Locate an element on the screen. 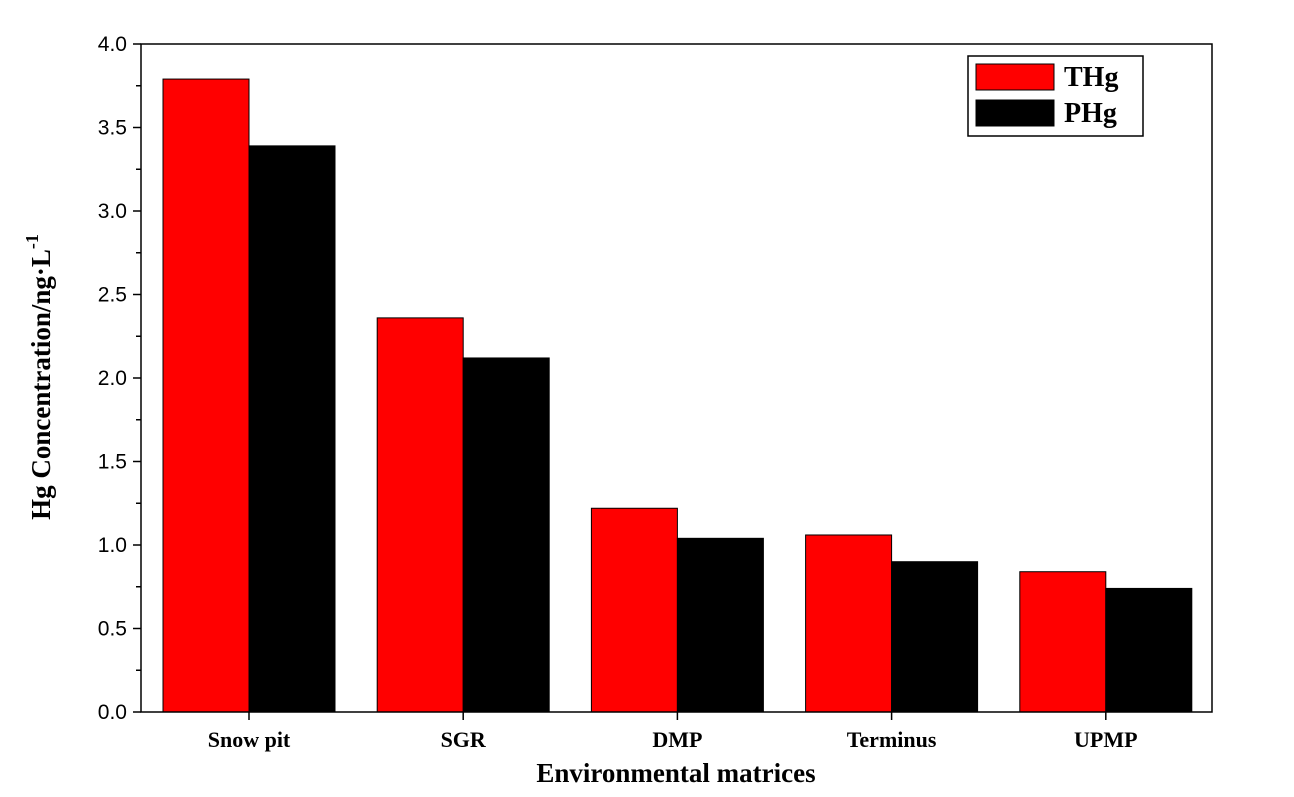 Image resolution: width=1294 pixels, height=797 pixels. x-axis-tick-labels: Snow pit SGR DMP Terminus UPMP is located at coordinates (673, 739).